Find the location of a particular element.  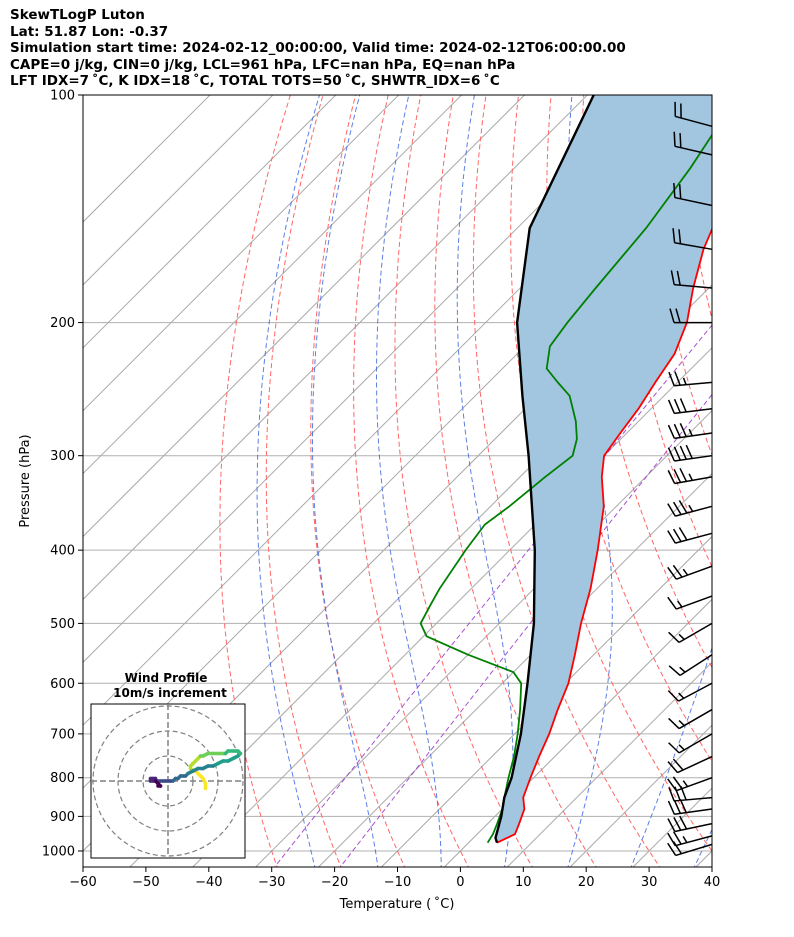

x-tick-label: 0 is located at coordinates (460, 882).